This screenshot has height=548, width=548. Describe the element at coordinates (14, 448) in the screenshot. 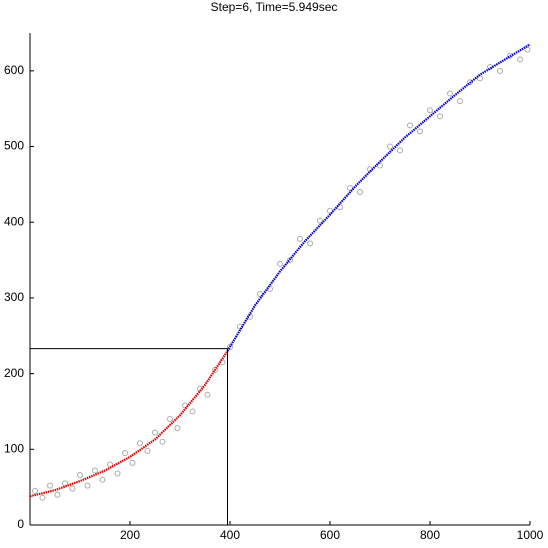

I see `y-tick-label: 100` at that location.